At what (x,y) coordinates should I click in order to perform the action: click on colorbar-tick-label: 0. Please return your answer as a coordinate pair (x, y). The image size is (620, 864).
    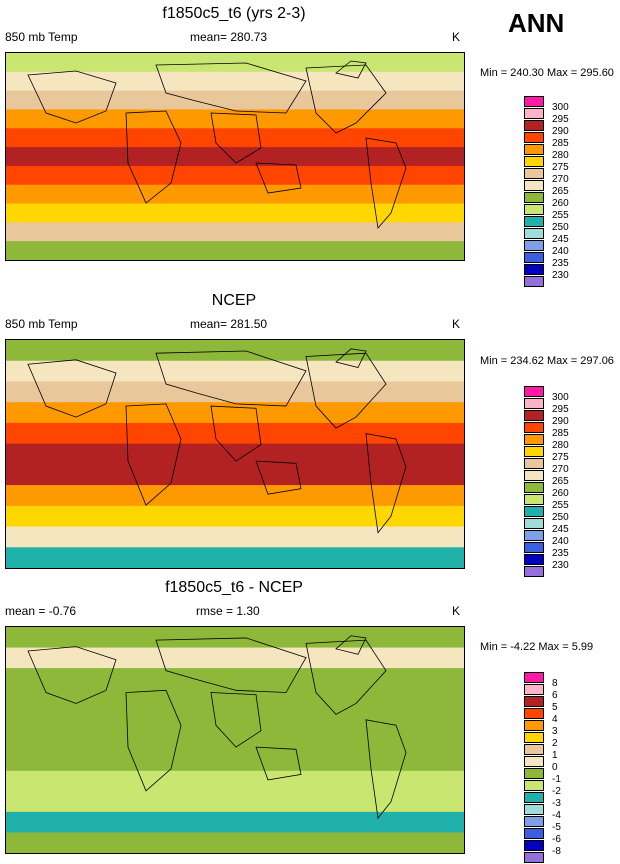
    Looking at the image, I should click on (555, 767).